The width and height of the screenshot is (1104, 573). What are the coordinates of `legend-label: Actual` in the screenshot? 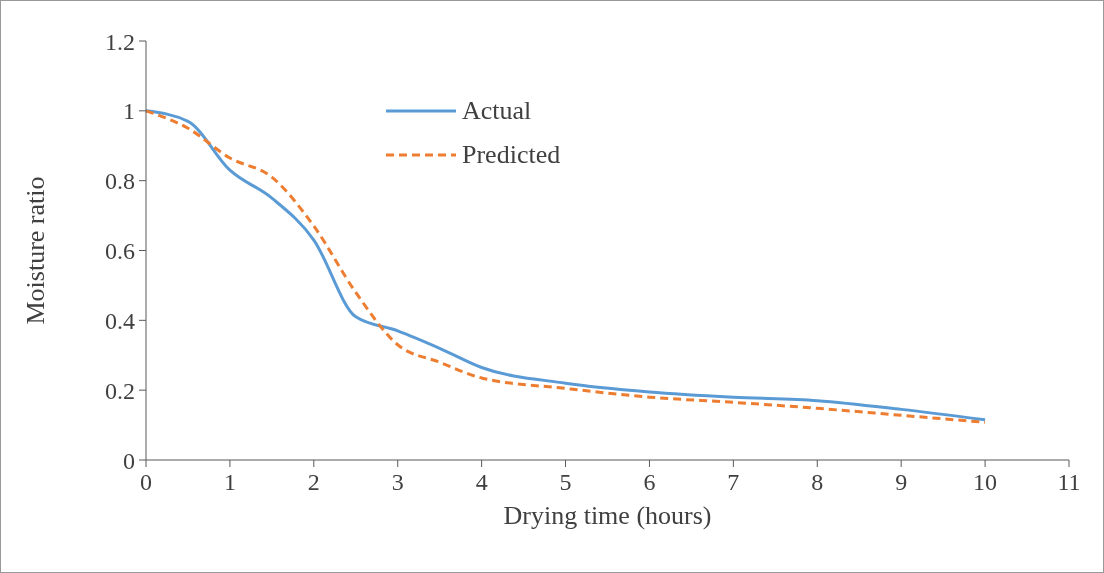 It's located at (497, 111).